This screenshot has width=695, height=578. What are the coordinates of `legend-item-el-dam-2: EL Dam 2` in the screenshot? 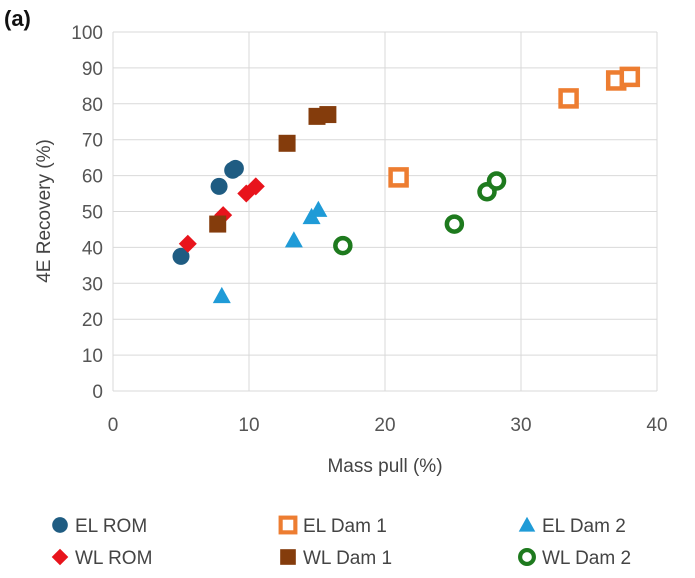 It's located at (572, 526).